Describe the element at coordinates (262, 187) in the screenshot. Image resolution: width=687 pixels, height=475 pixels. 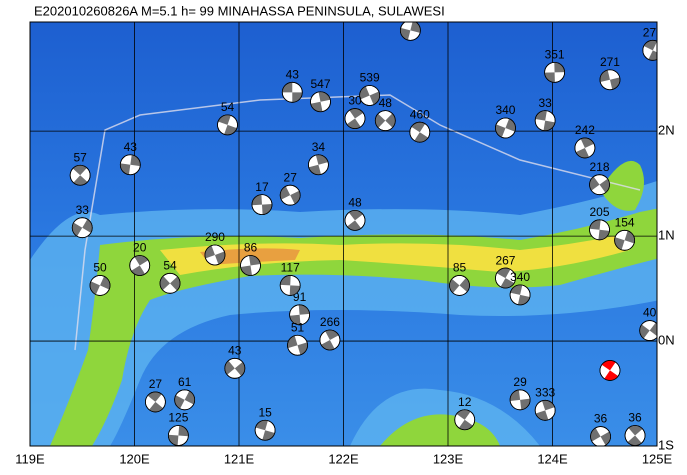
I see `depth-label: 17` at that location.